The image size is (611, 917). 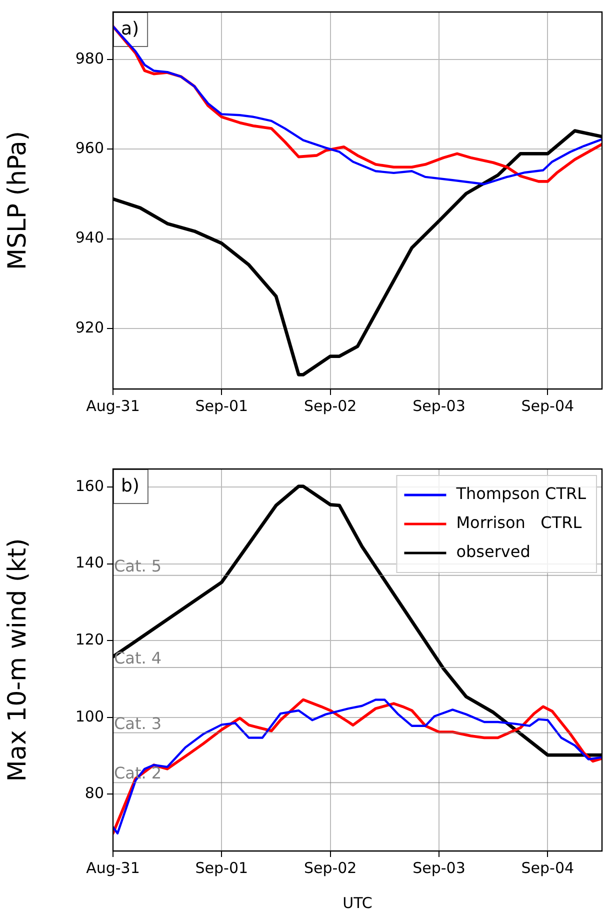 I want to click on annotation: a), so click(x=130, y=29).